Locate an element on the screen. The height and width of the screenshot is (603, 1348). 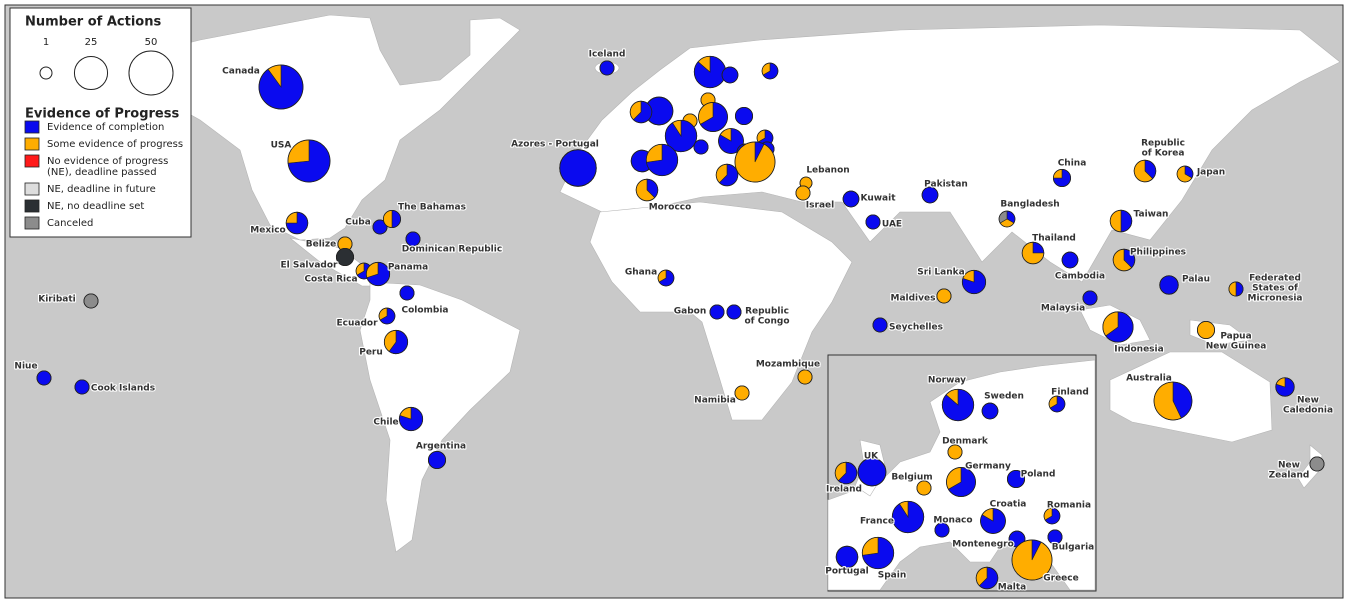
pie-marker: Colombia is located at coordinates (424, 301).